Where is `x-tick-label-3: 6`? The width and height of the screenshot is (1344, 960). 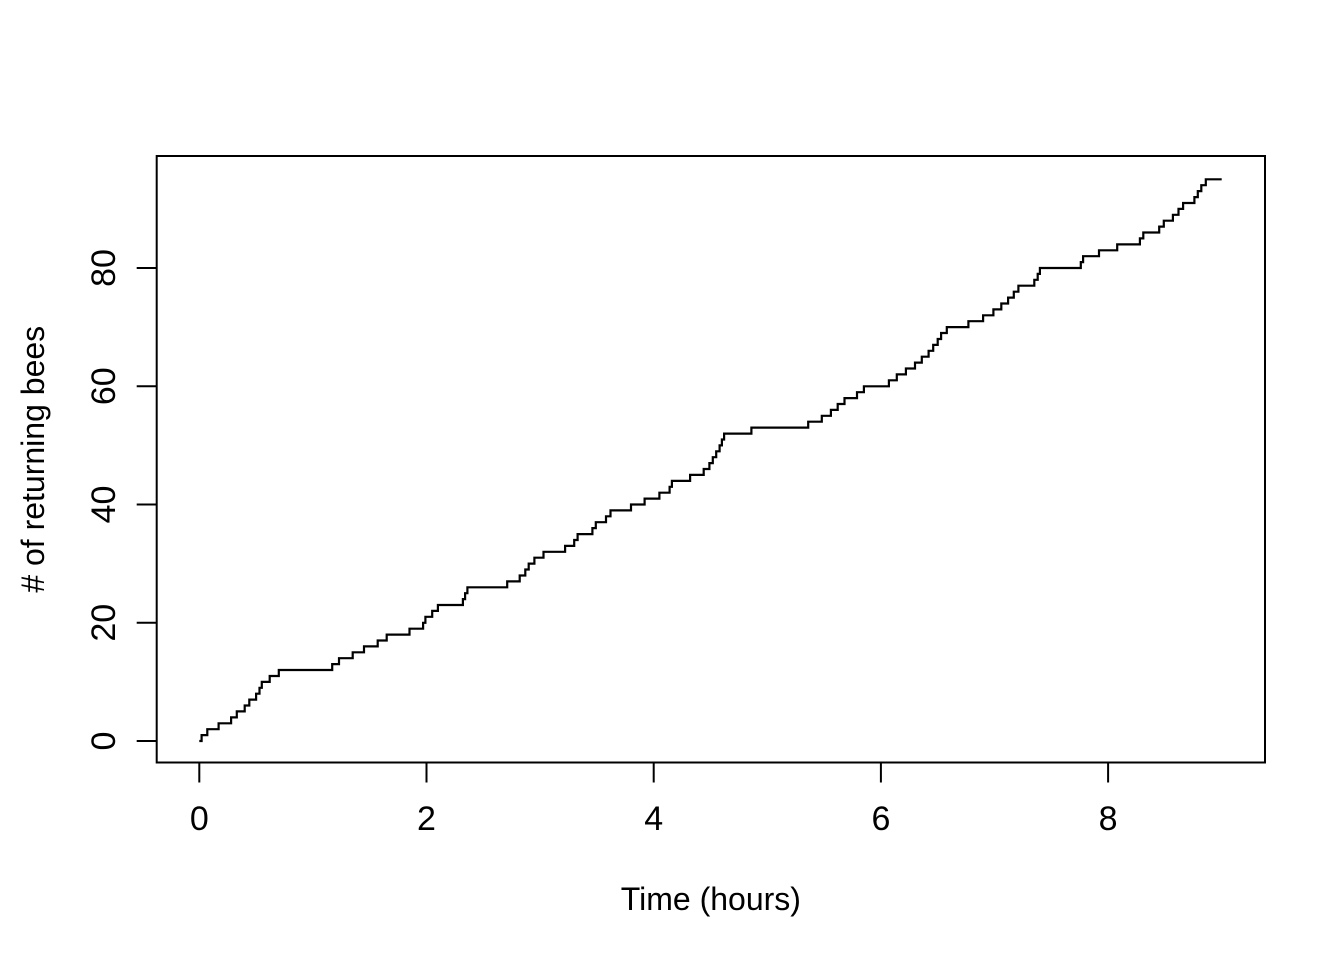 x-tick-label-3: 6 is located at coordinates (880, 819).